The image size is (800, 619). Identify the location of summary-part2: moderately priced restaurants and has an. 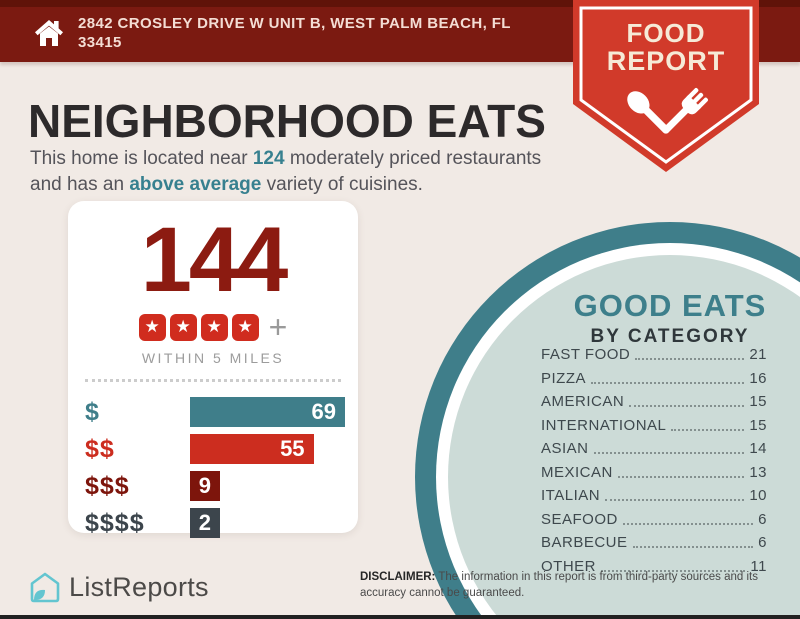
(286, 172).